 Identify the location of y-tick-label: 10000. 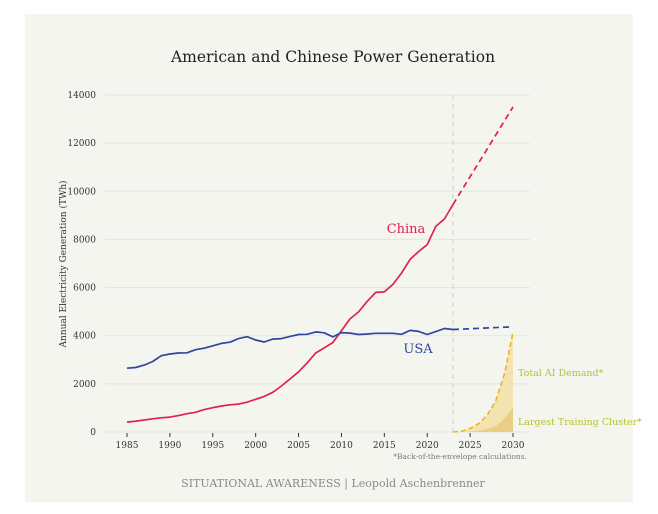
(81, 192).